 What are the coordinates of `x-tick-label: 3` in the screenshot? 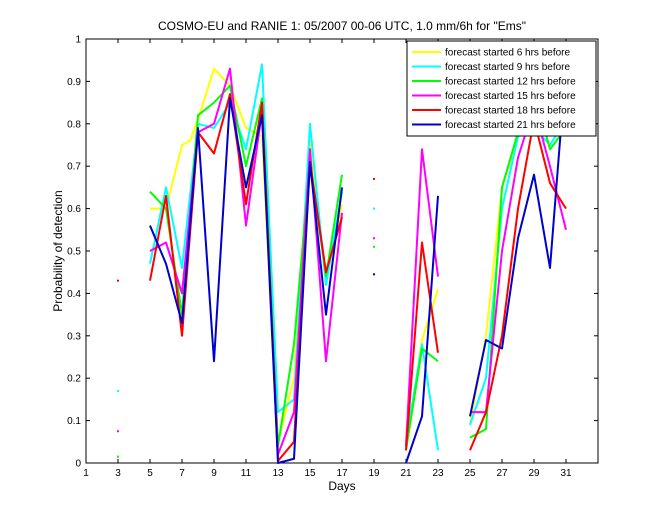 It's located at (118, 473).